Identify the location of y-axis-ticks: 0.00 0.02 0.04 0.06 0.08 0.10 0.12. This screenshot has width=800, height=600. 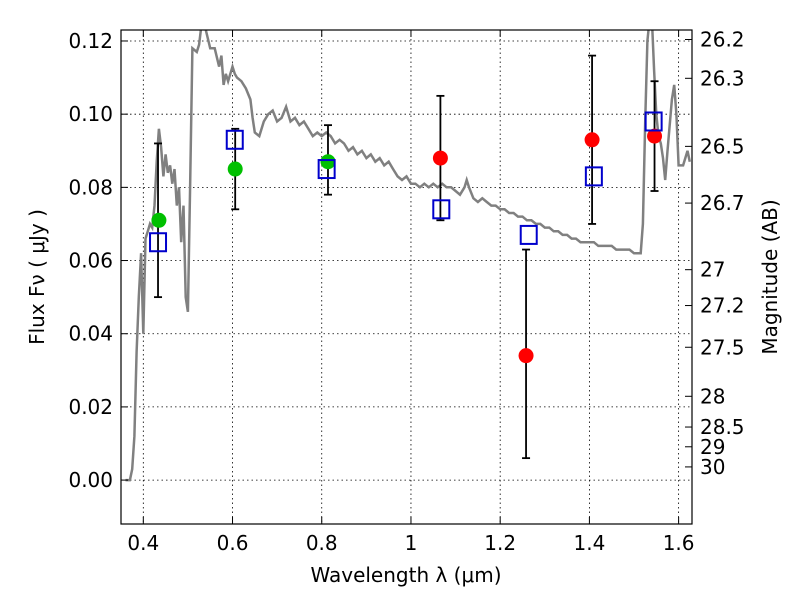
(98, 260).